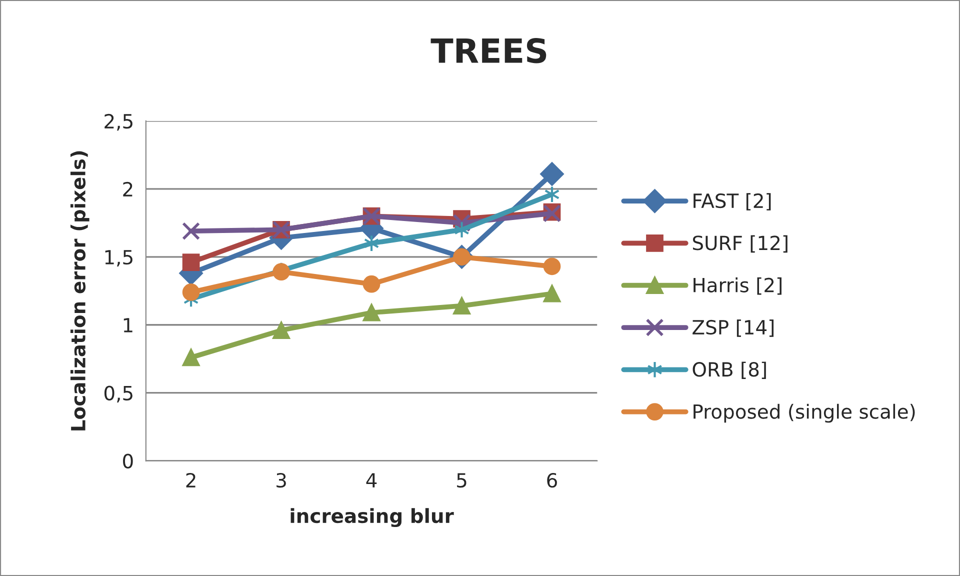  Describe the element at coordinates (552, 480) in the screenshot. I see `x-tick-label: 6` at that location.